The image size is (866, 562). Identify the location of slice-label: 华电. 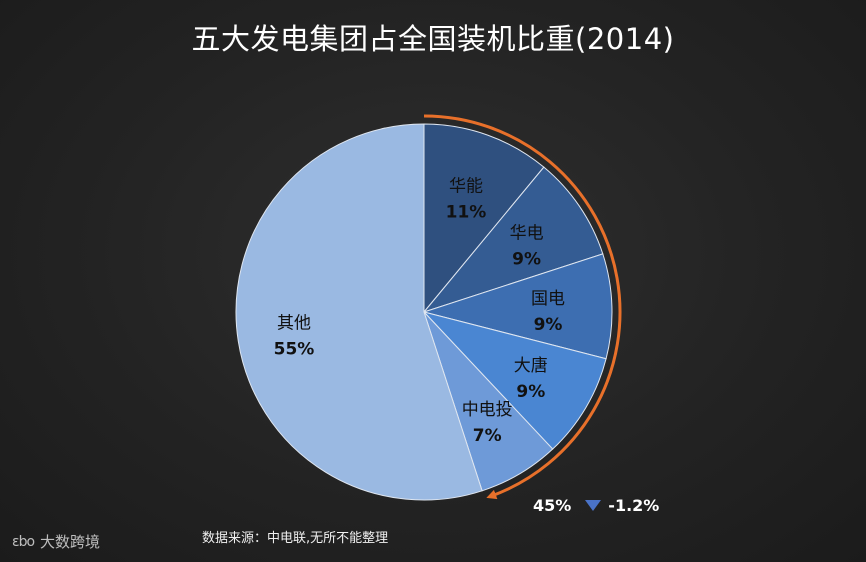
(527, 233).